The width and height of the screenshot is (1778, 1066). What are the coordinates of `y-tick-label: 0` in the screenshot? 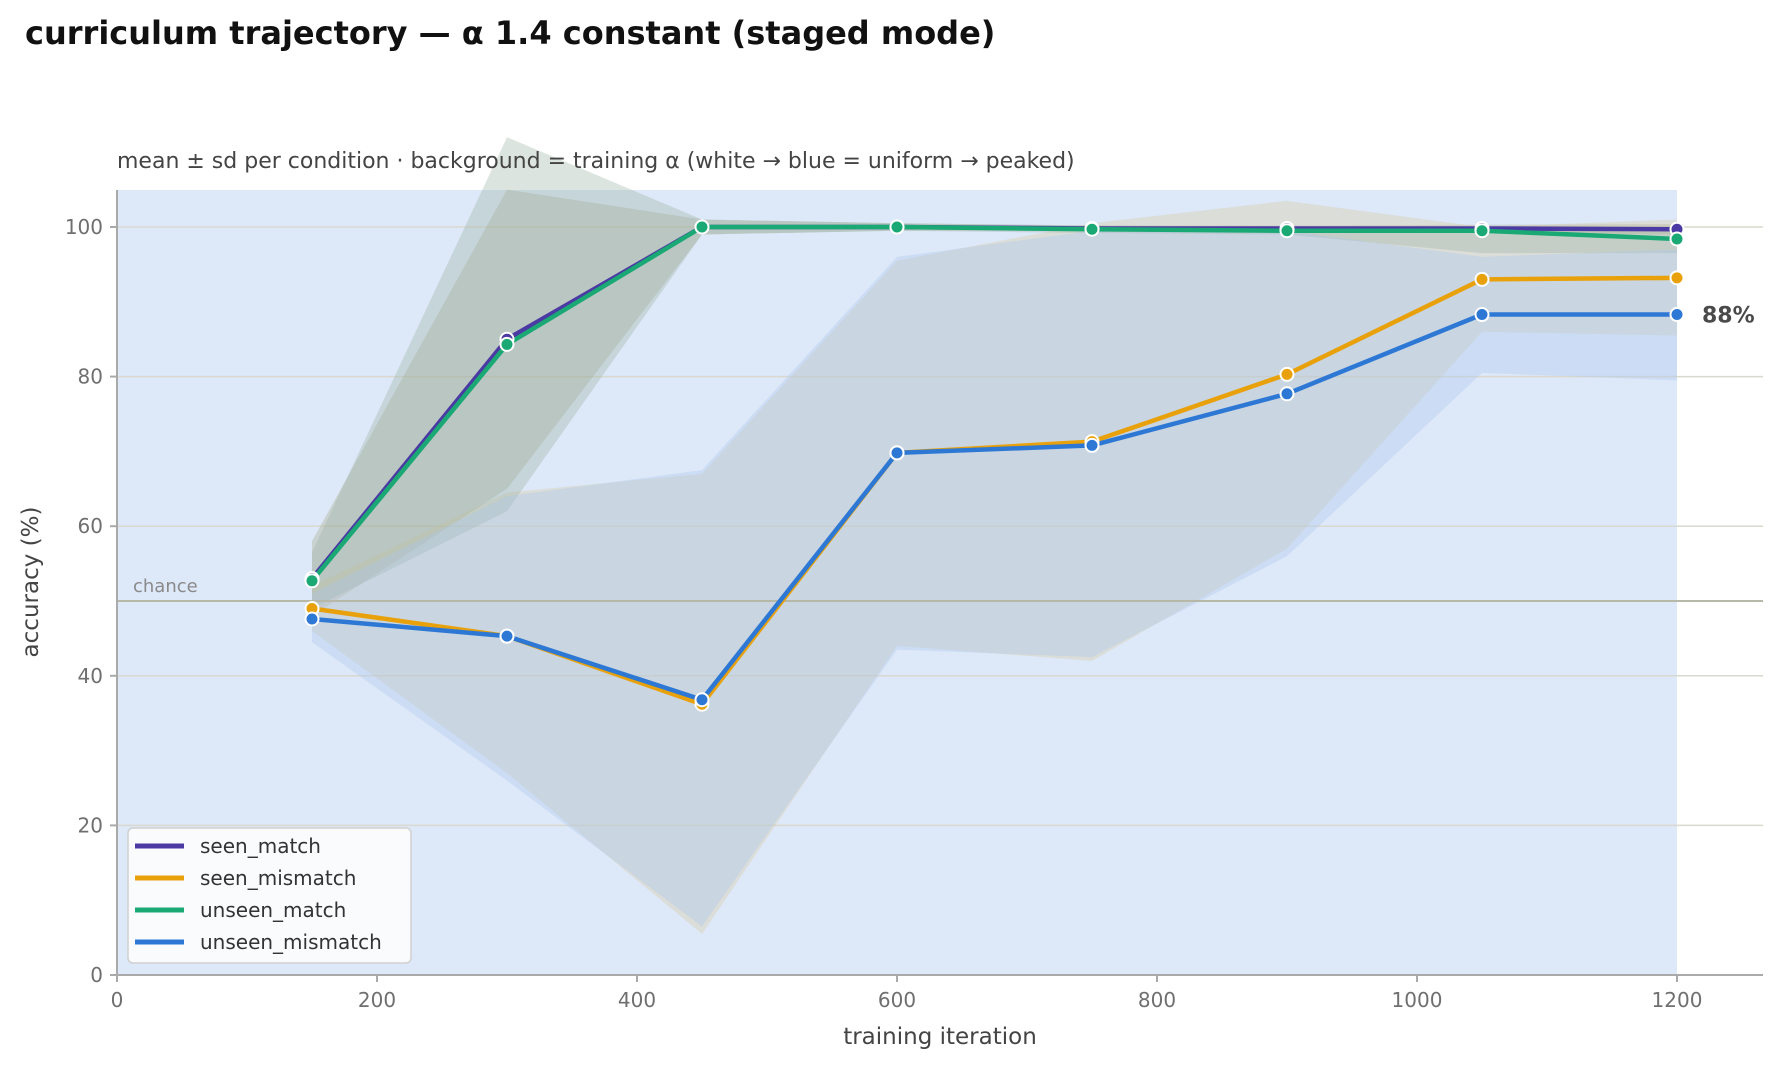 It's located at (96, 975).